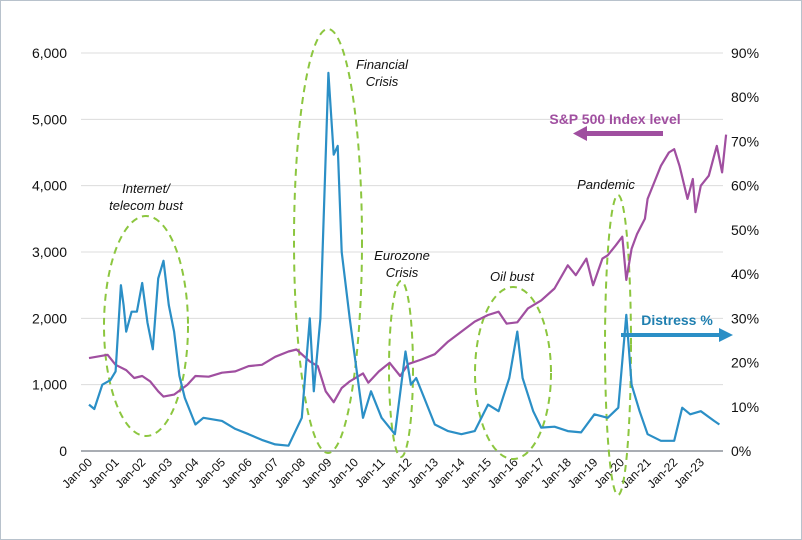  Describe the element at coordinates (606, 184) in the screenshot. I see `pandemic-label: Pandemic` at that location.